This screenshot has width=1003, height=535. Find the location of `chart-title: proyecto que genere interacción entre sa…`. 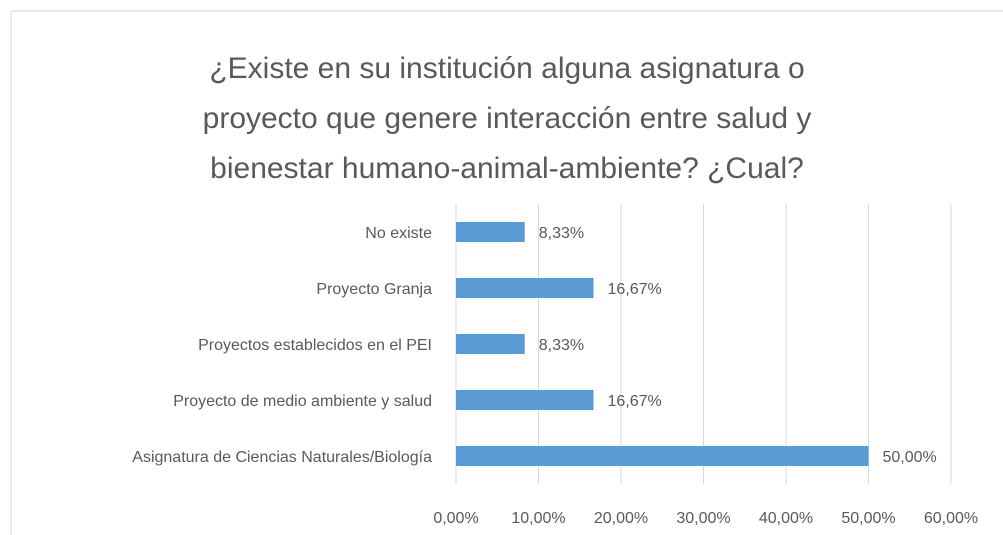

chart-title: proyecto que genere interacción entre sa… is located at coordinates (507, 118).